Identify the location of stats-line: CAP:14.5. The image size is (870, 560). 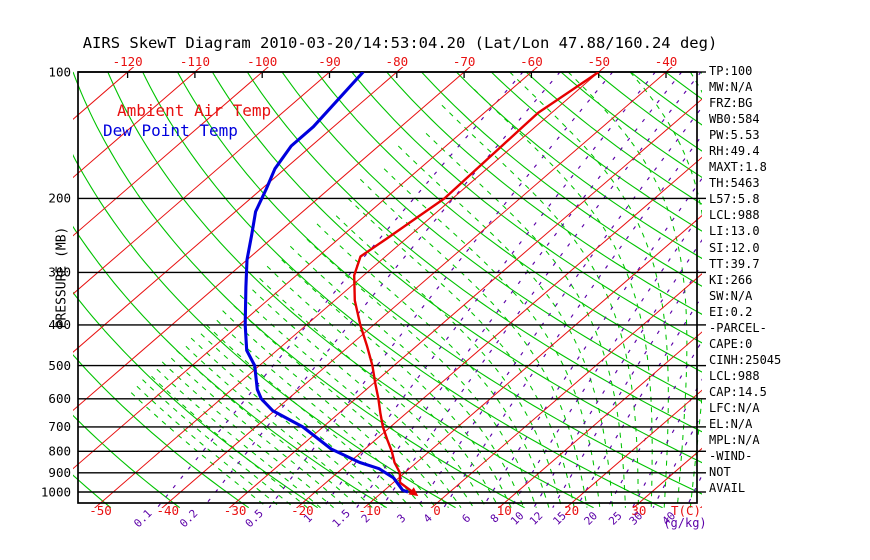
(738, 391).